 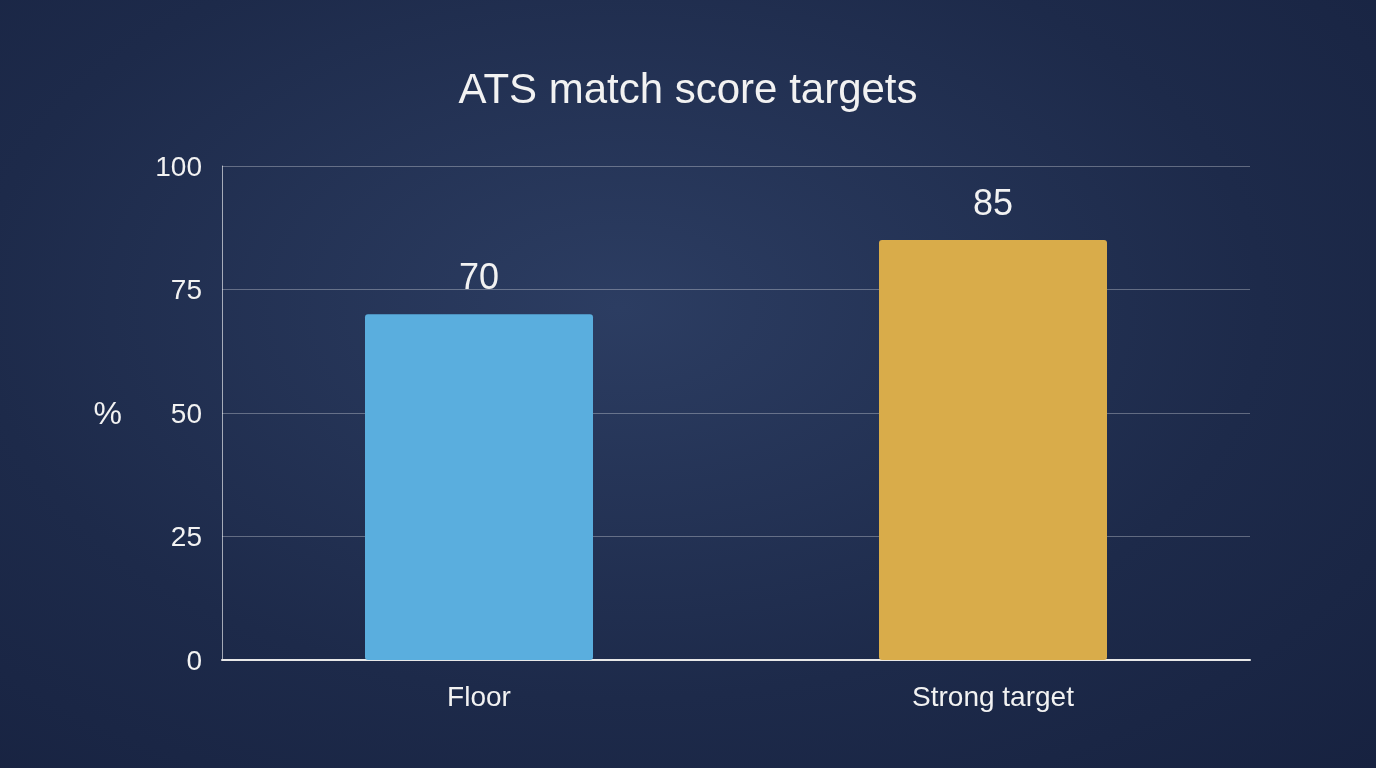 I want to click on data-label: 70, so click(x=479, y=276).